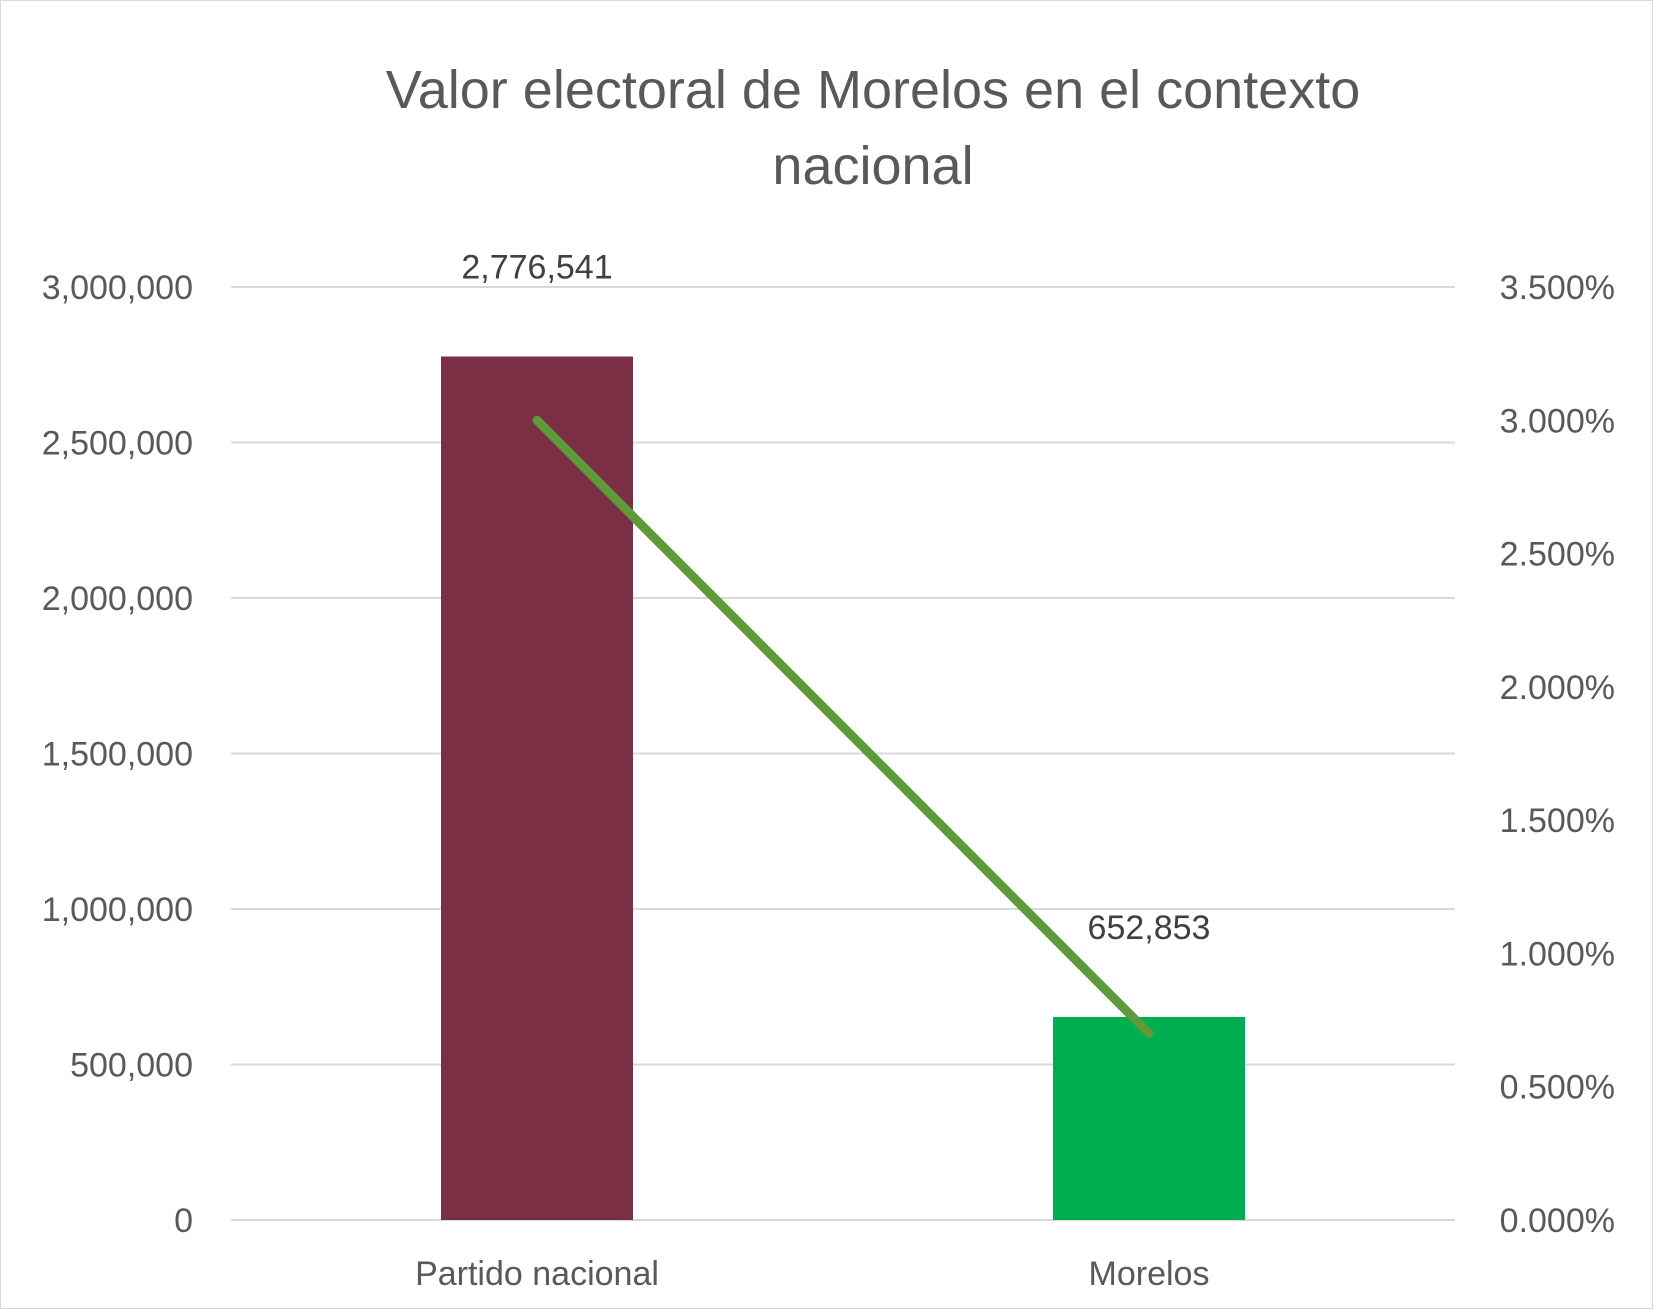 This screenshot has width=1653, height=1309. I want to click on right-axis-tick-label: 0.500%, so click(1557, 1088).